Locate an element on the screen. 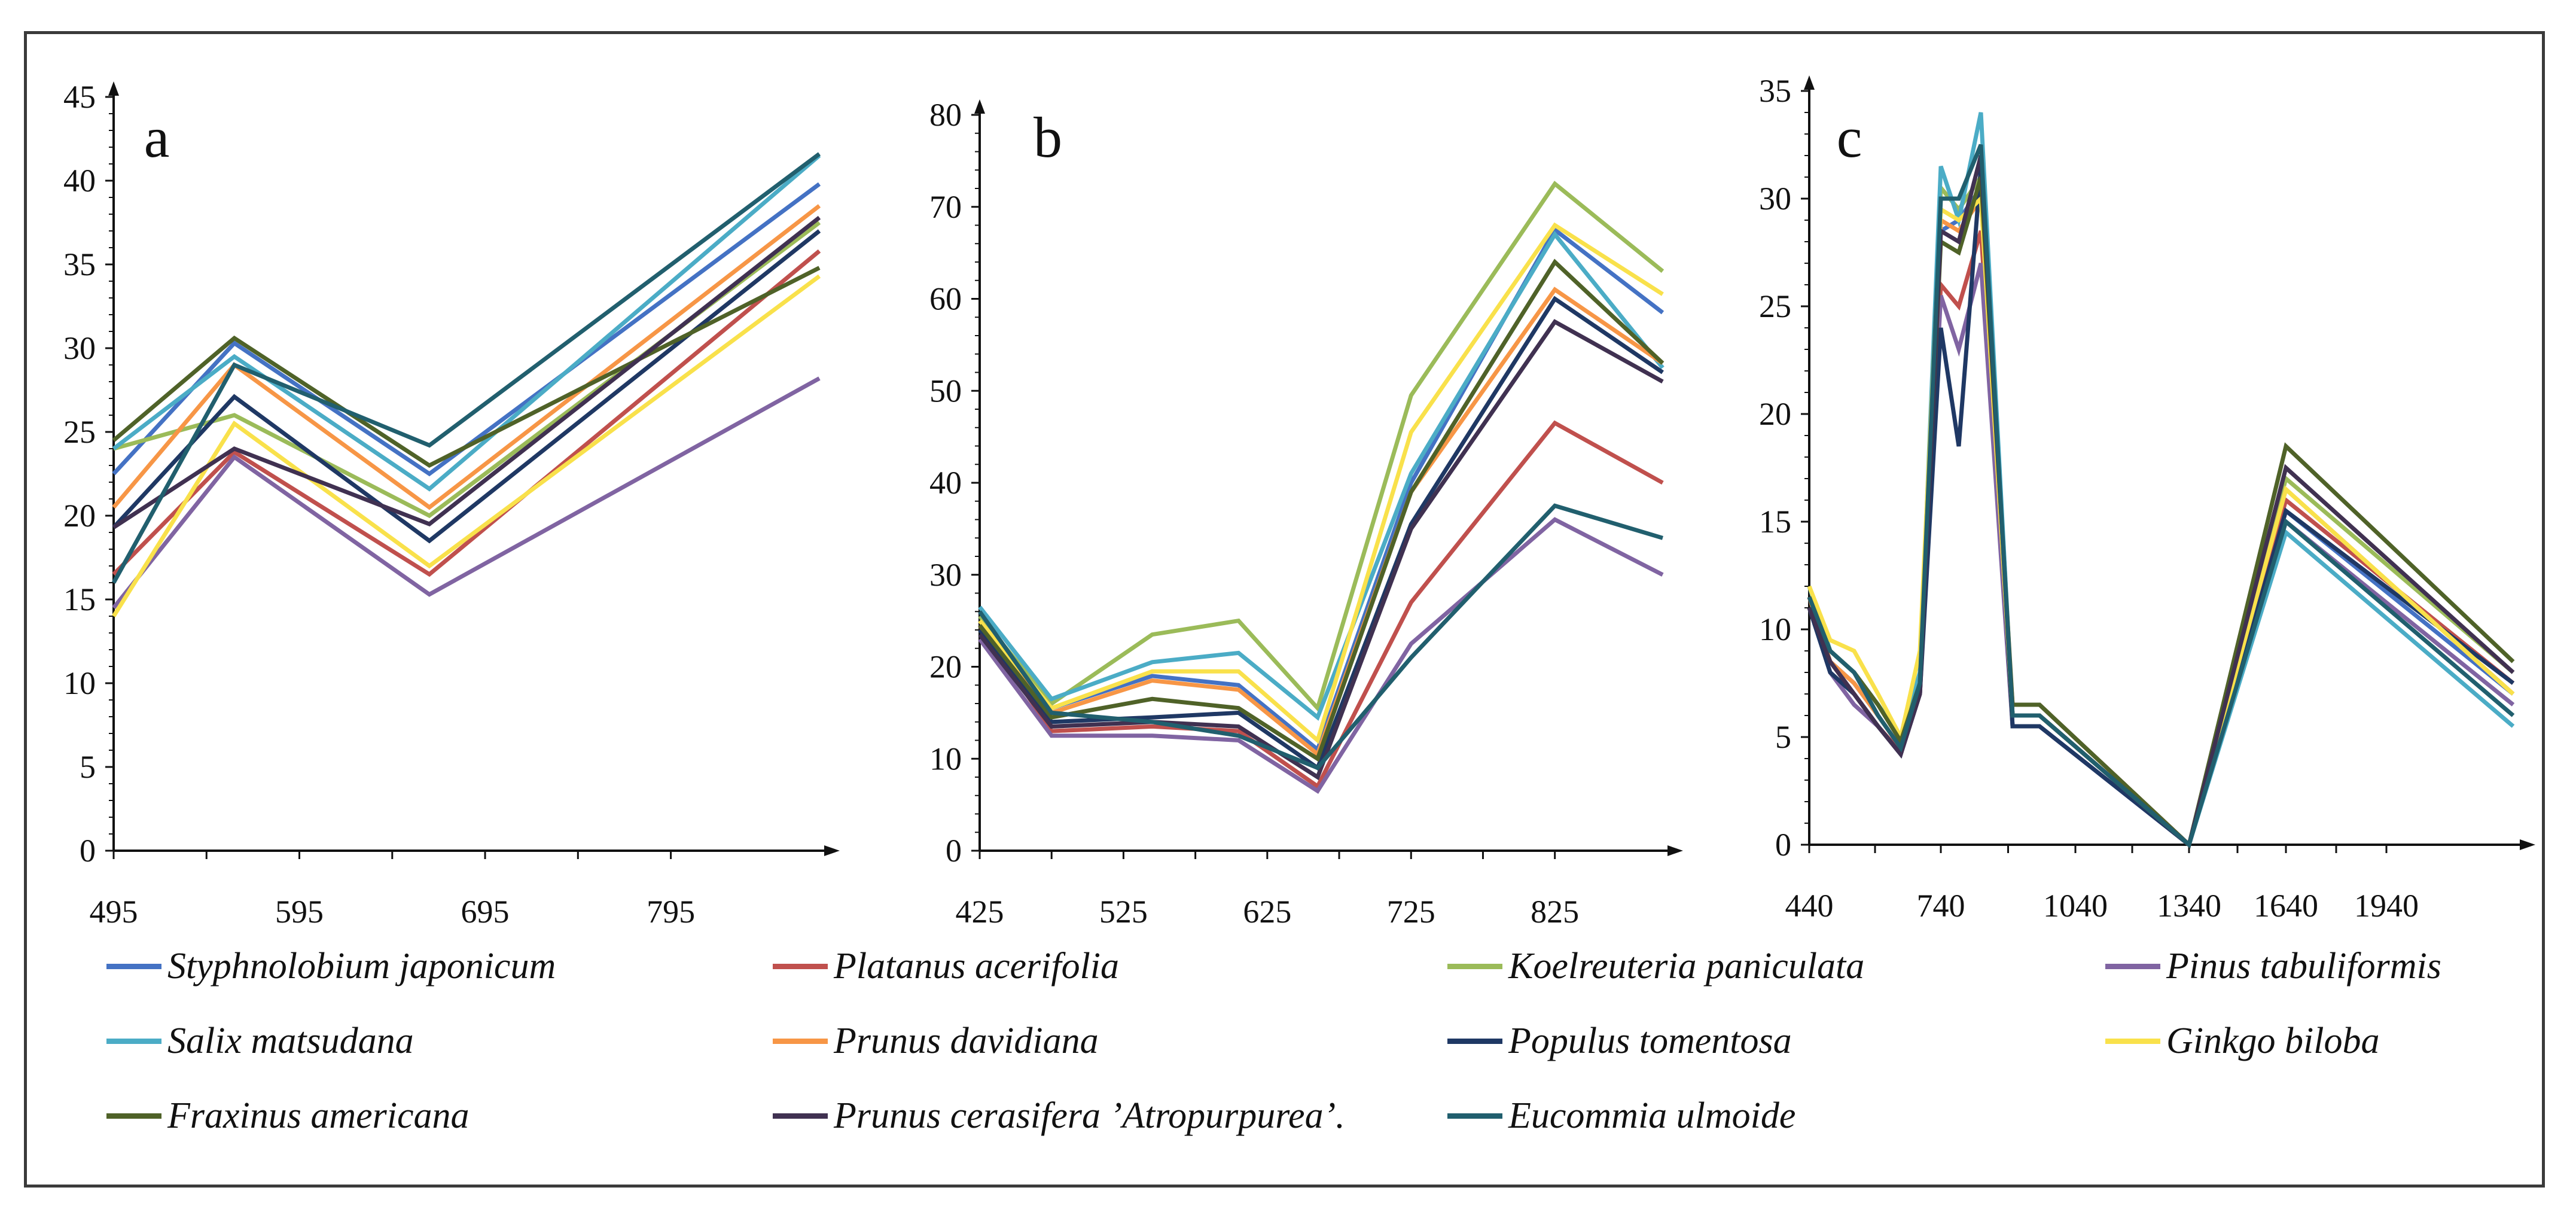 The width and height of the screenshot is (2576, 1227). x-tick-label: 725 is located at coordinates (1411, 912).